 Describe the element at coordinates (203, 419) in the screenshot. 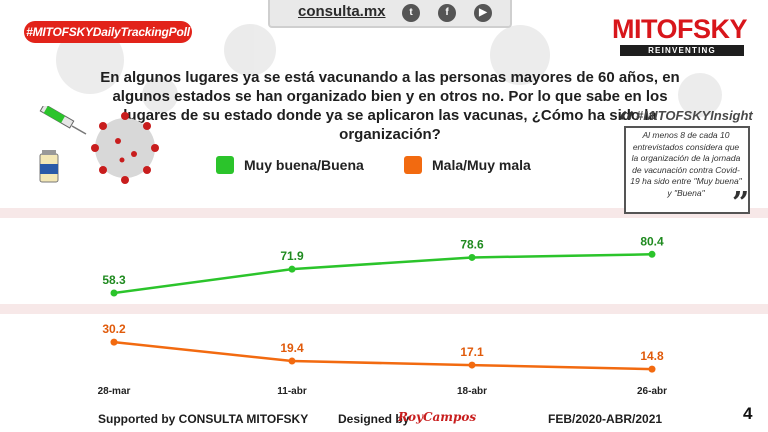

I see `footer-supported: Supported by CONSULTA MITOFSKY` at that location.